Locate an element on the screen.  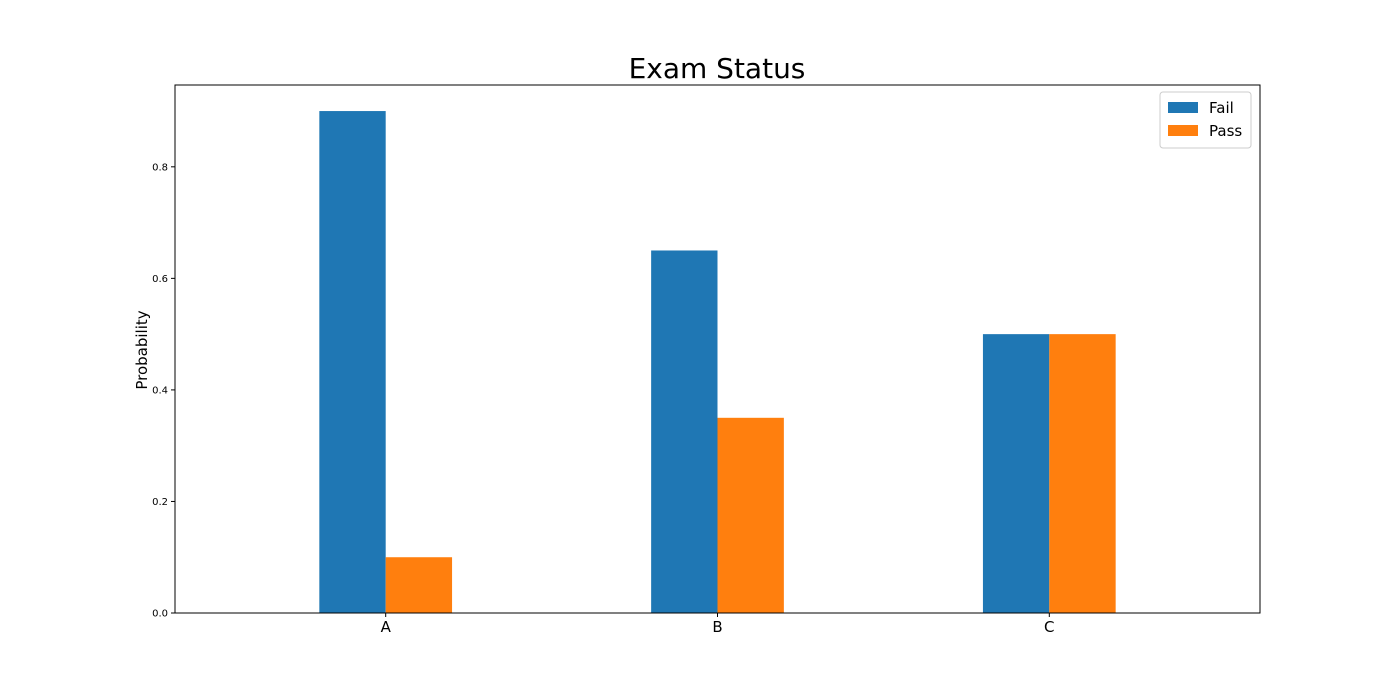
bar-pass-c is located at coordinates (1082, 473).